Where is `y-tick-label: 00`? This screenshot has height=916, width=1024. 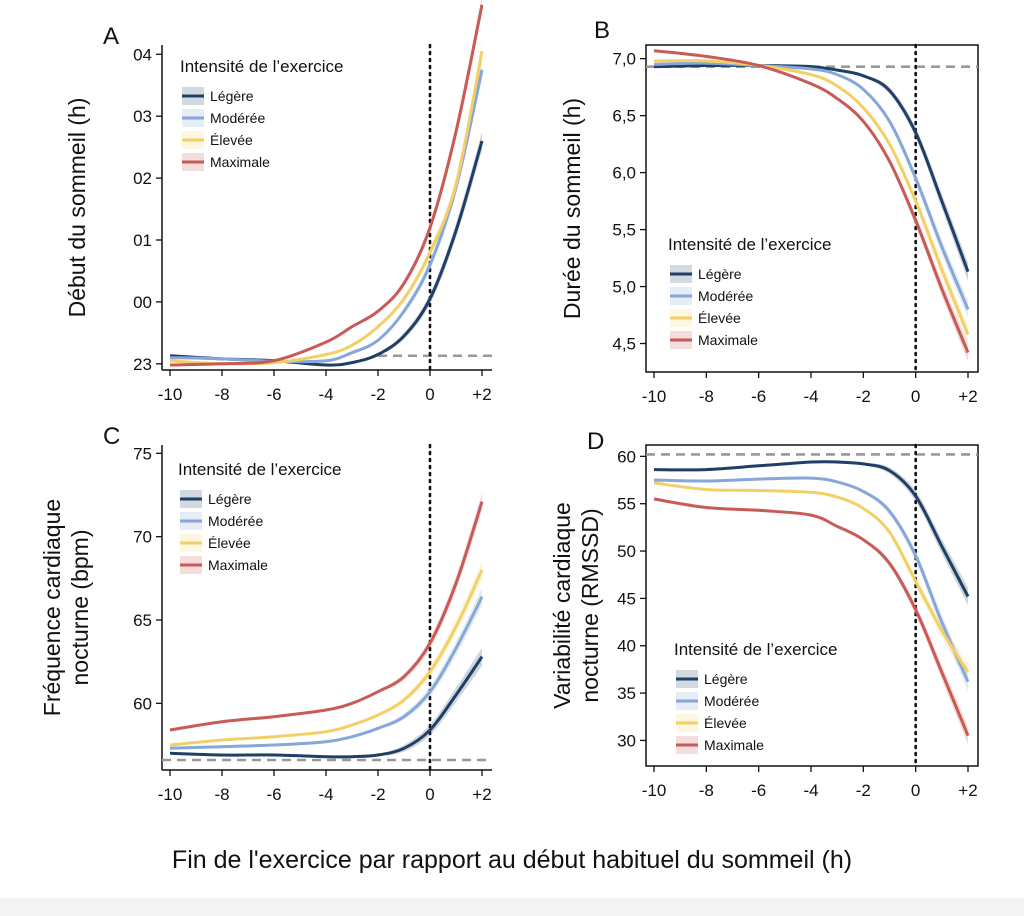
y-tick-label: 00 is located at coordinates (142, 302).